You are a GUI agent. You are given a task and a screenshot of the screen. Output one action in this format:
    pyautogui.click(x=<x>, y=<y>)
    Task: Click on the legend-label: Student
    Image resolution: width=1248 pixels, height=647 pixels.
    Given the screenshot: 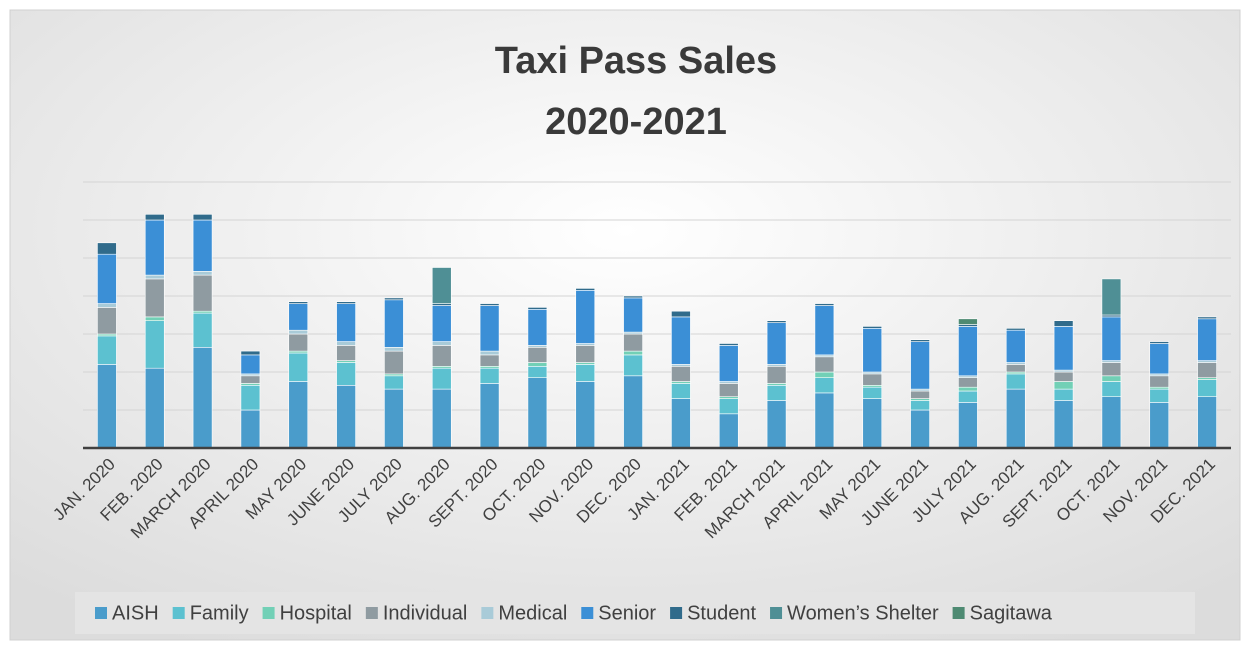 What is the action you would take?
    pyautogui.click(x=721, y=613)
    